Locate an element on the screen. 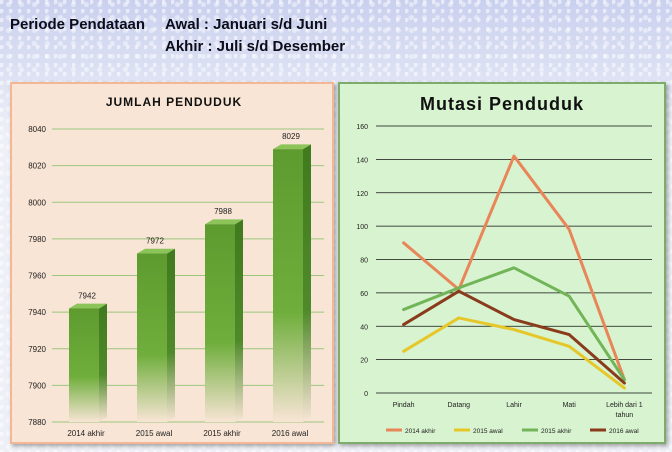 This screenshot has width=672, height=452. period-label: Periode Pendataan is located at coordinates (78, 24).